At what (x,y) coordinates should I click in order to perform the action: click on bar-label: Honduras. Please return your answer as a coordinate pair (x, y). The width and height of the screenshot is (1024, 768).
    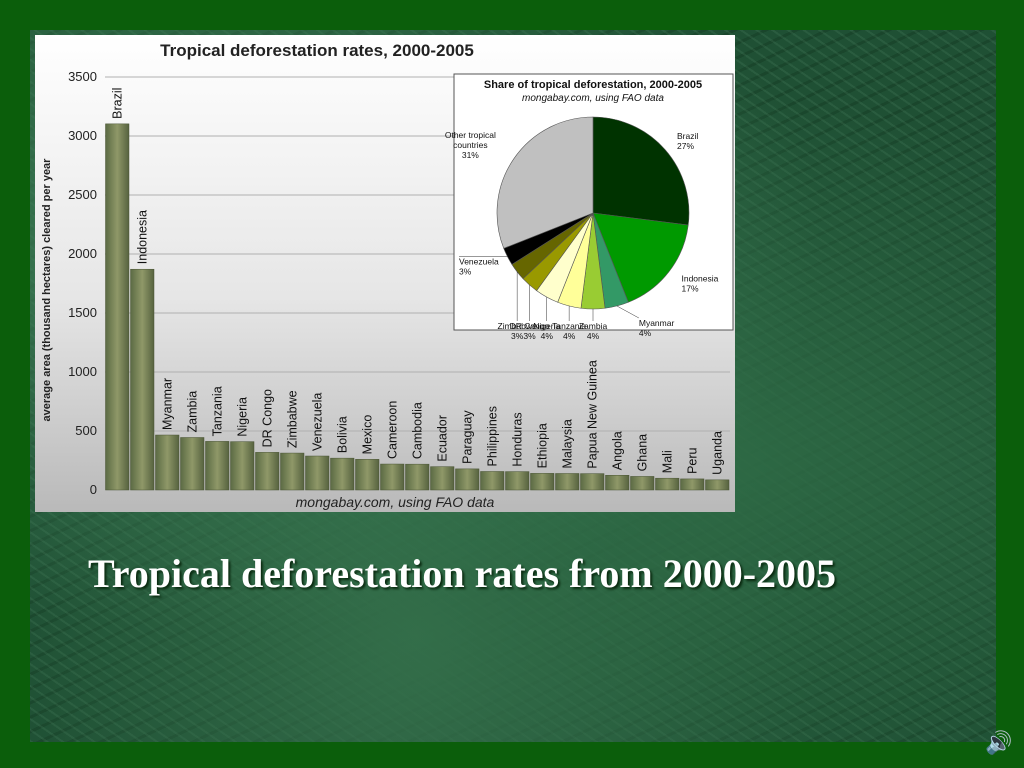
    Looking at the image, I should click on (518, 439).